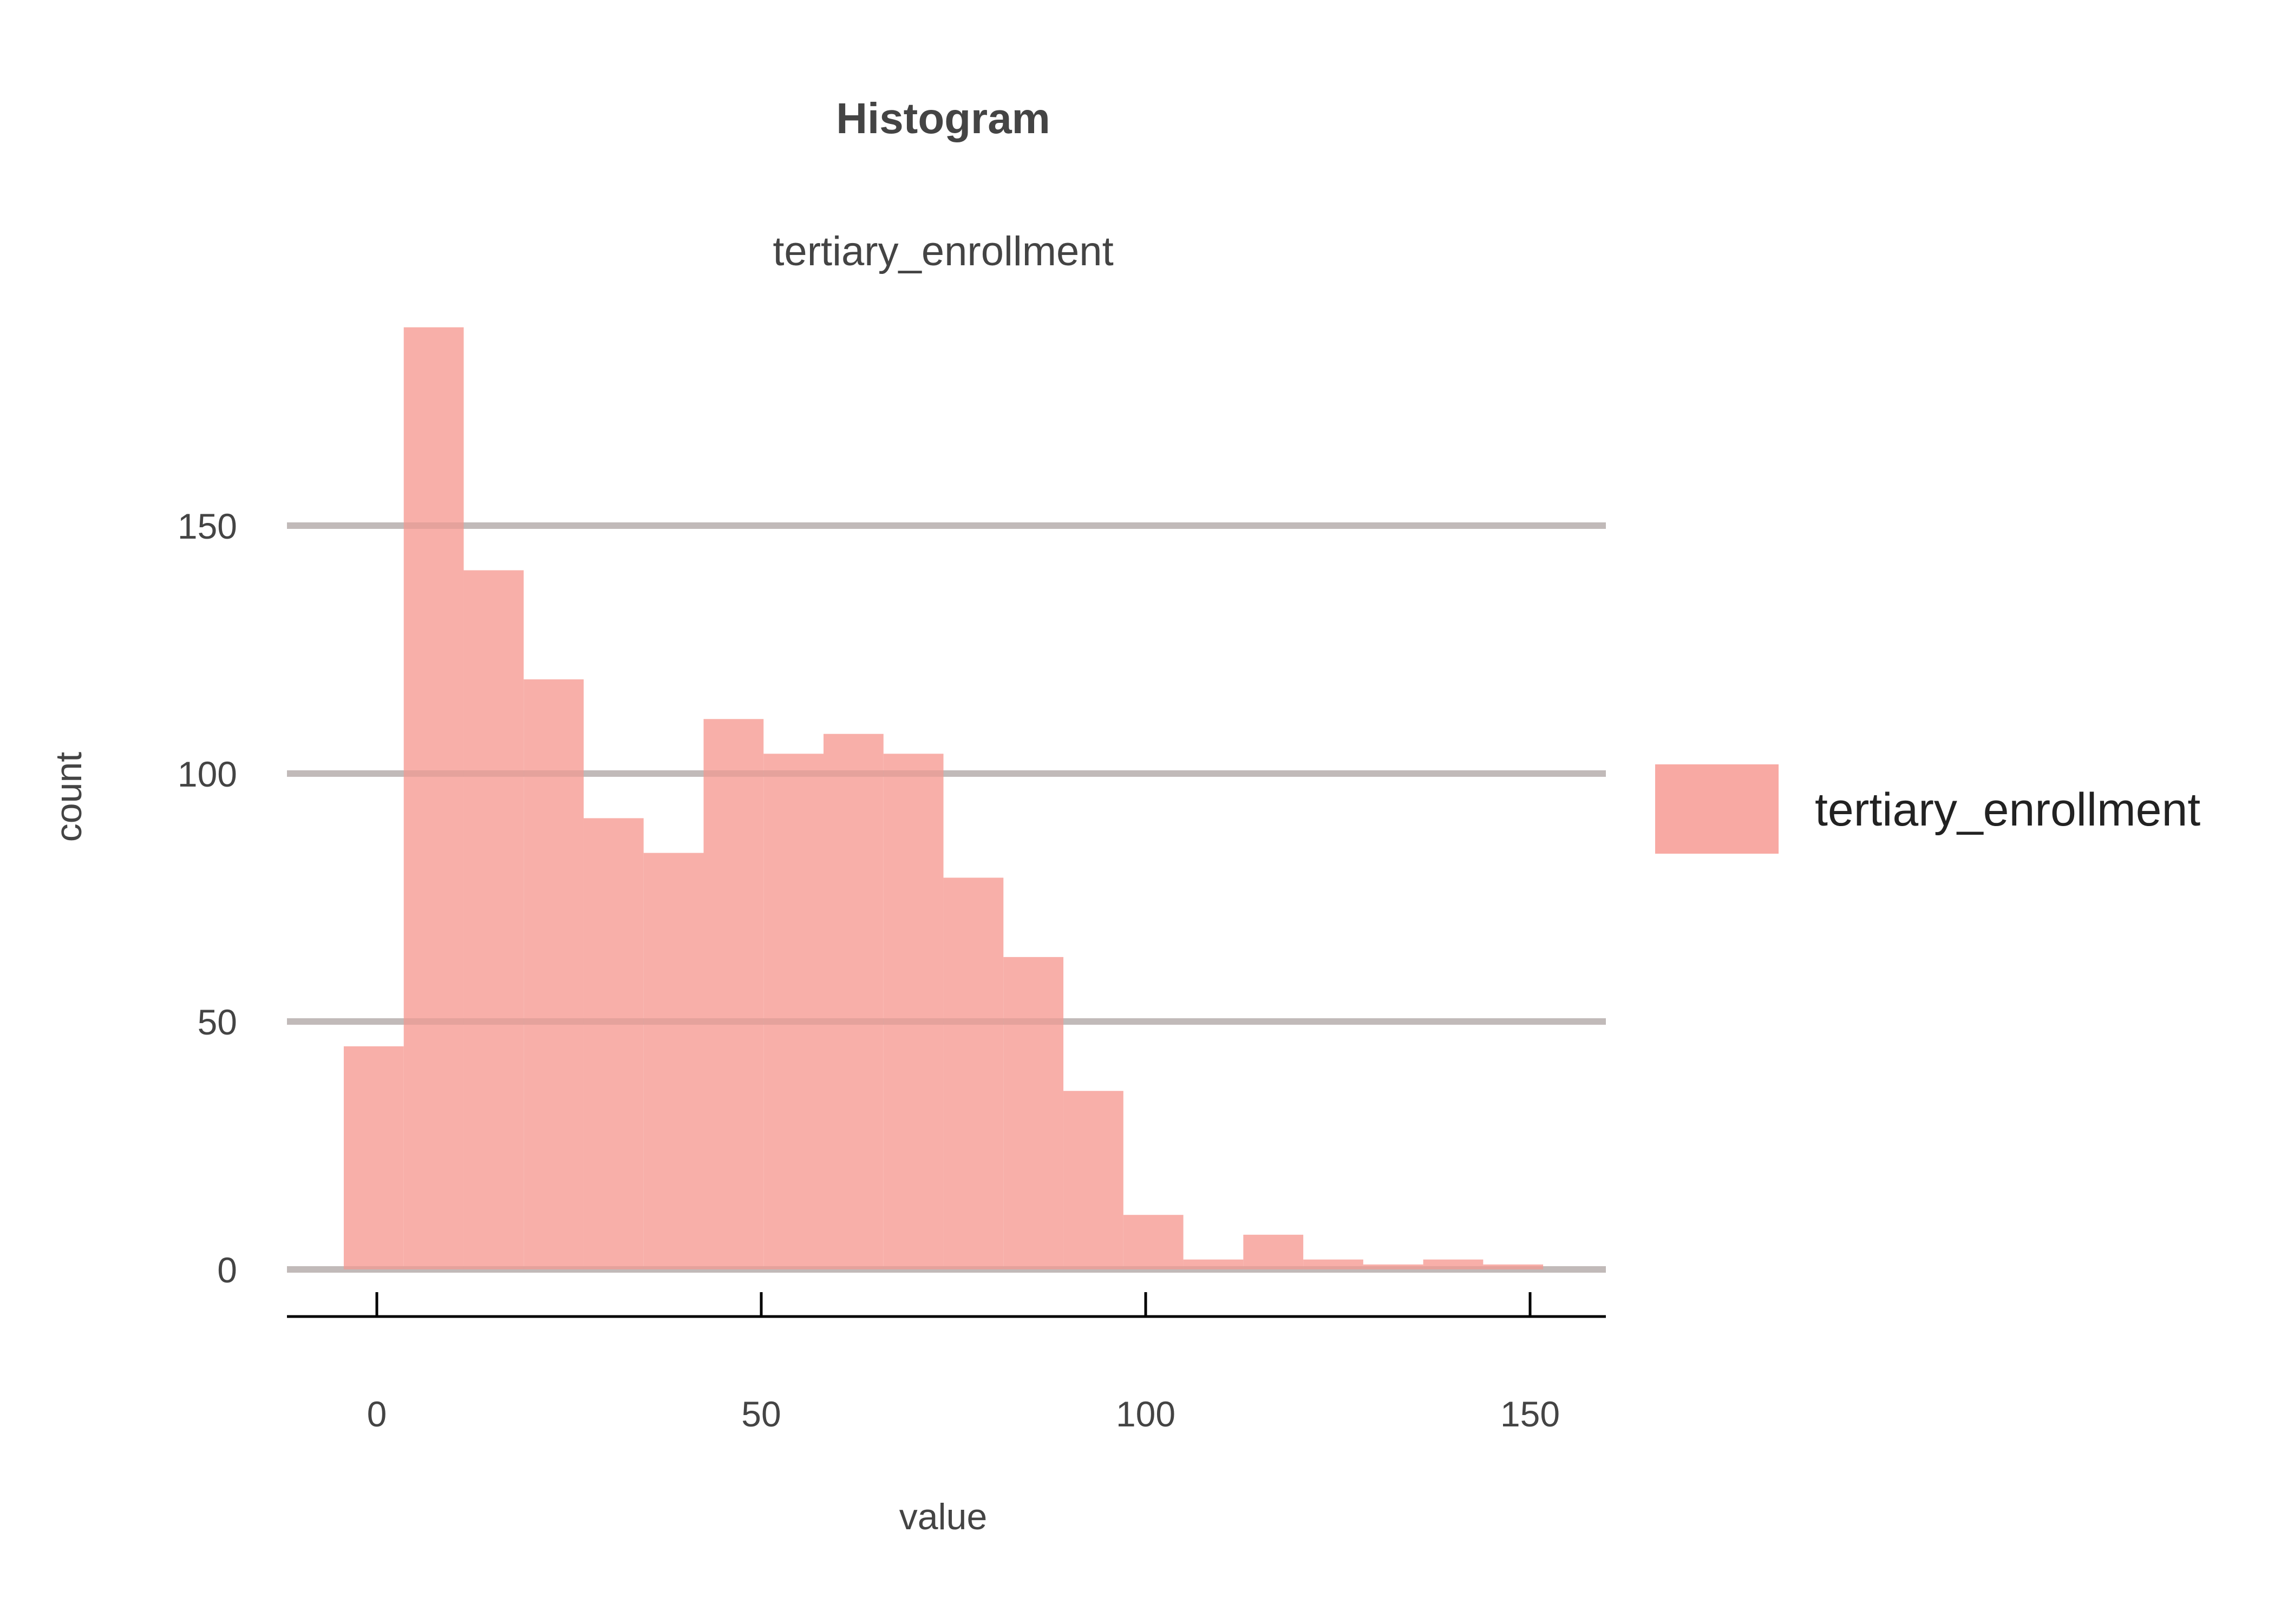  What do you see at coordinates (1717, 809) in the screenshot?
I see `legend-swatch` at bounding box center [1717, 809].